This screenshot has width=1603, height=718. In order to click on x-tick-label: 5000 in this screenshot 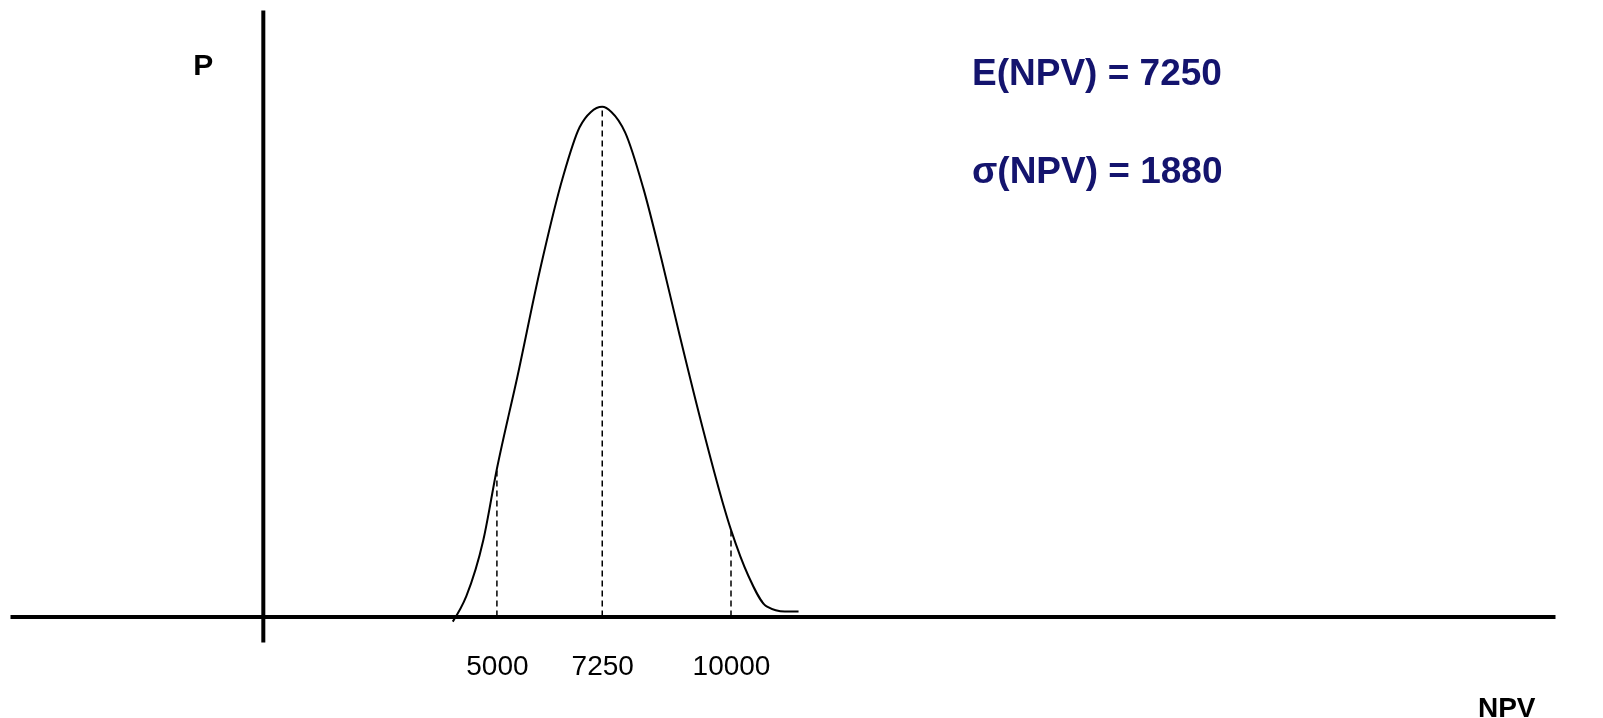, I will do `click(497, 666)`.